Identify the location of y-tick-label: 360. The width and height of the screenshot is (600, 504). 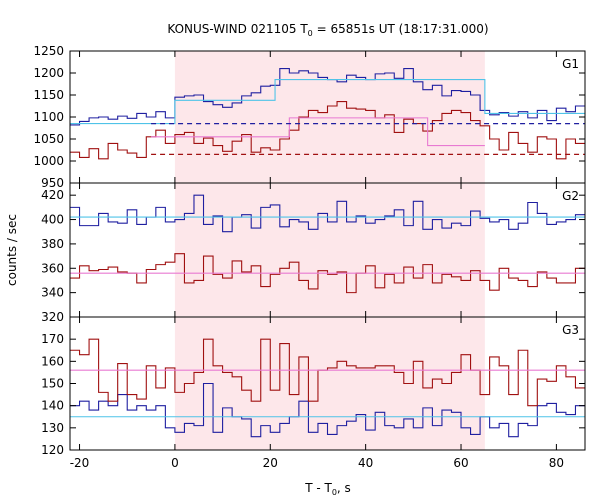
(52, 268).